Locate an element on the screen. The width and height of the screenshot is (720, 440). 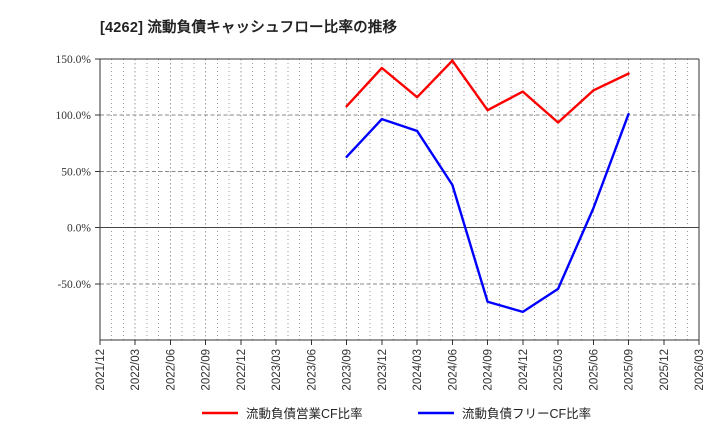
legend-label-1: 流動負債営業CF比率 is located at coordinates (304, 413).